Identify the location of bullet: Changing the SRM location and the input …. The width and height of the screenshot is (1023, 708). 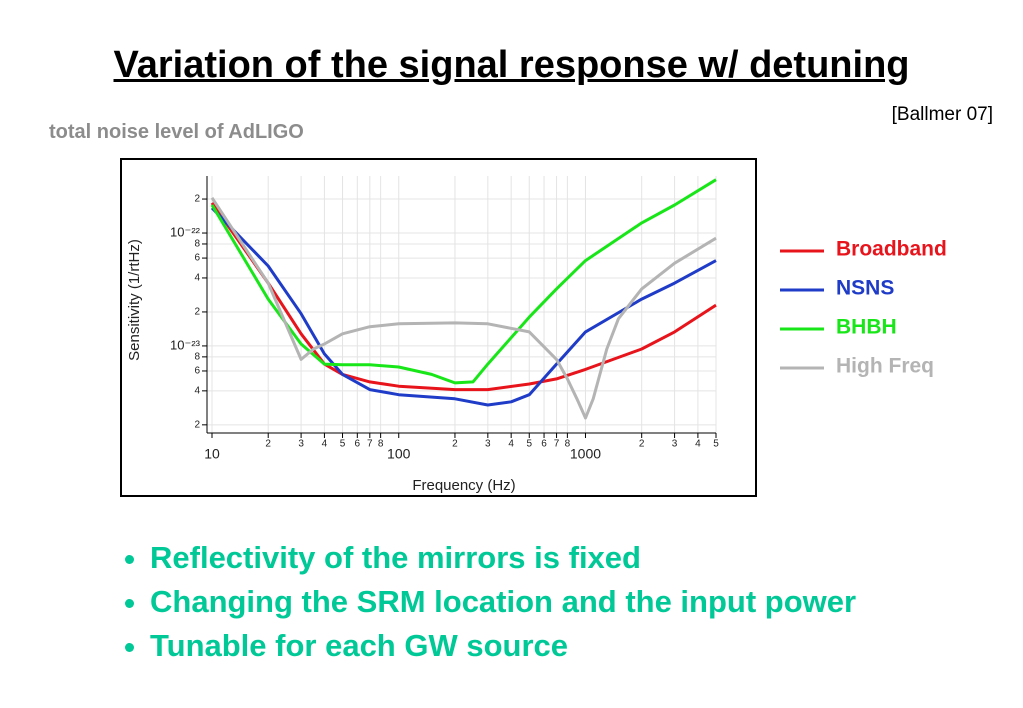
(503, 602).